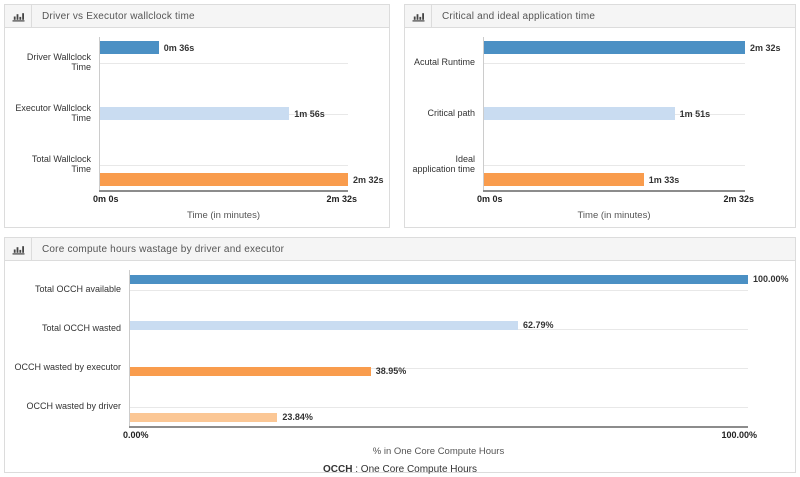 The height and width of the screenshot is (477, 800). I want to click on bar-track: 23.84%, so click(438, 406).